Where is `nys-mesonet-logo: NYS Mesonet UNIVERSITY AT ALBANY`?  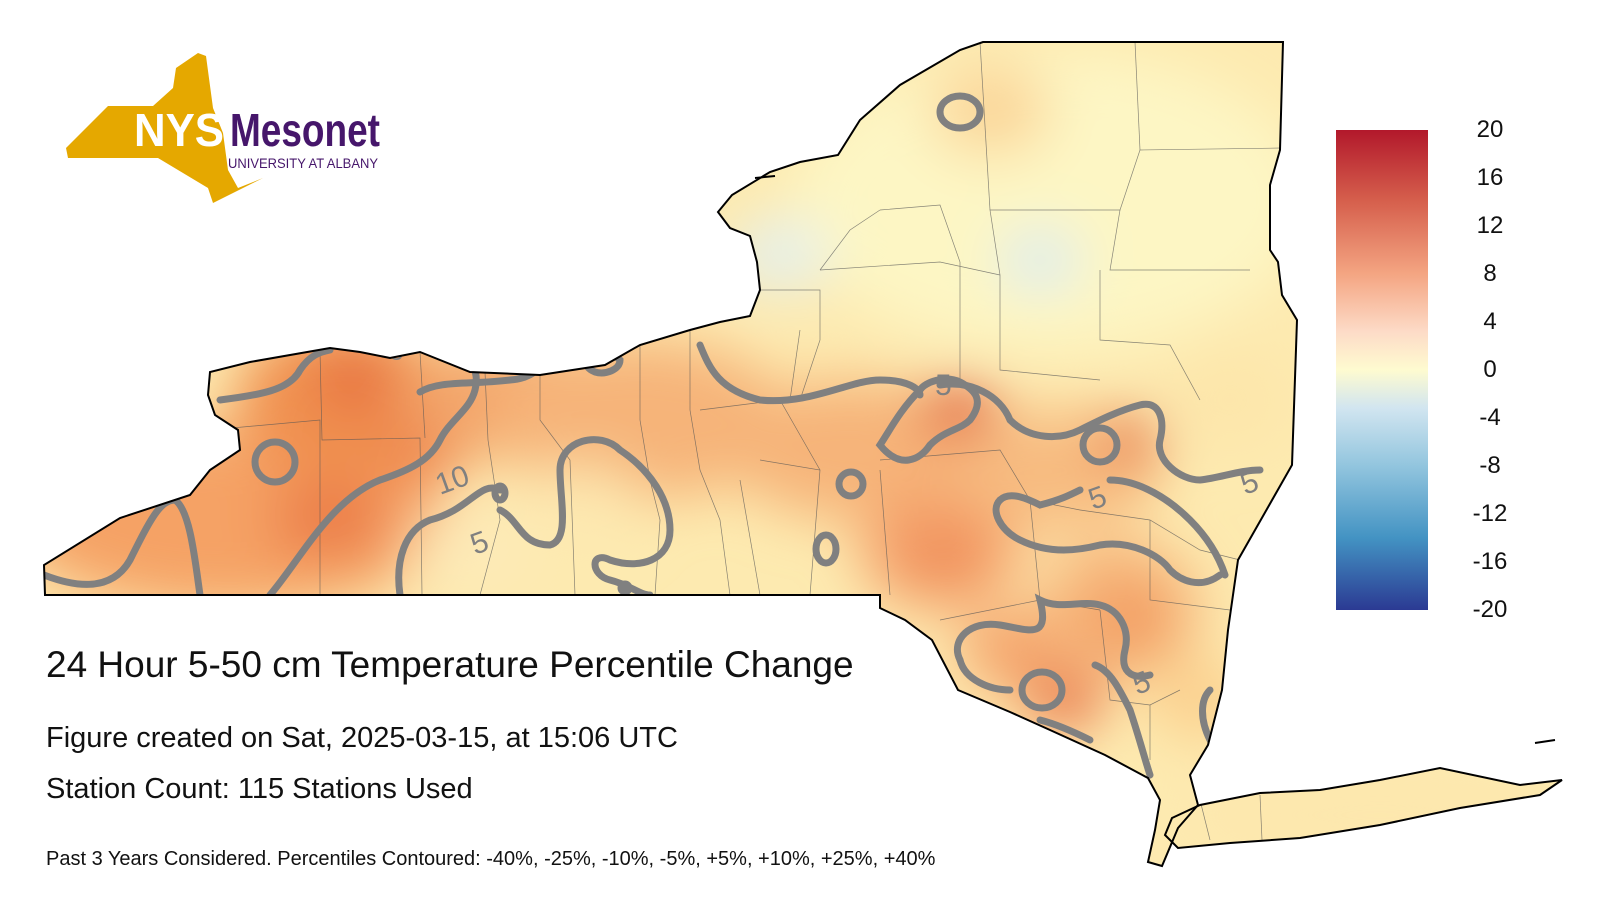 nys-mesonet-logo: NYS Mesonet UNIVERSITY AT ALBANY is located at coordinates (223, 128).